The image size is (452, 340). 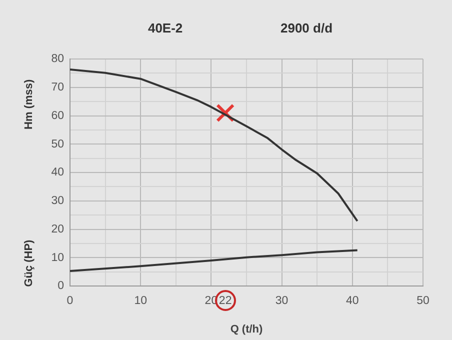 I want to click on y-tick-label: 50, so click(x=57, y=144).